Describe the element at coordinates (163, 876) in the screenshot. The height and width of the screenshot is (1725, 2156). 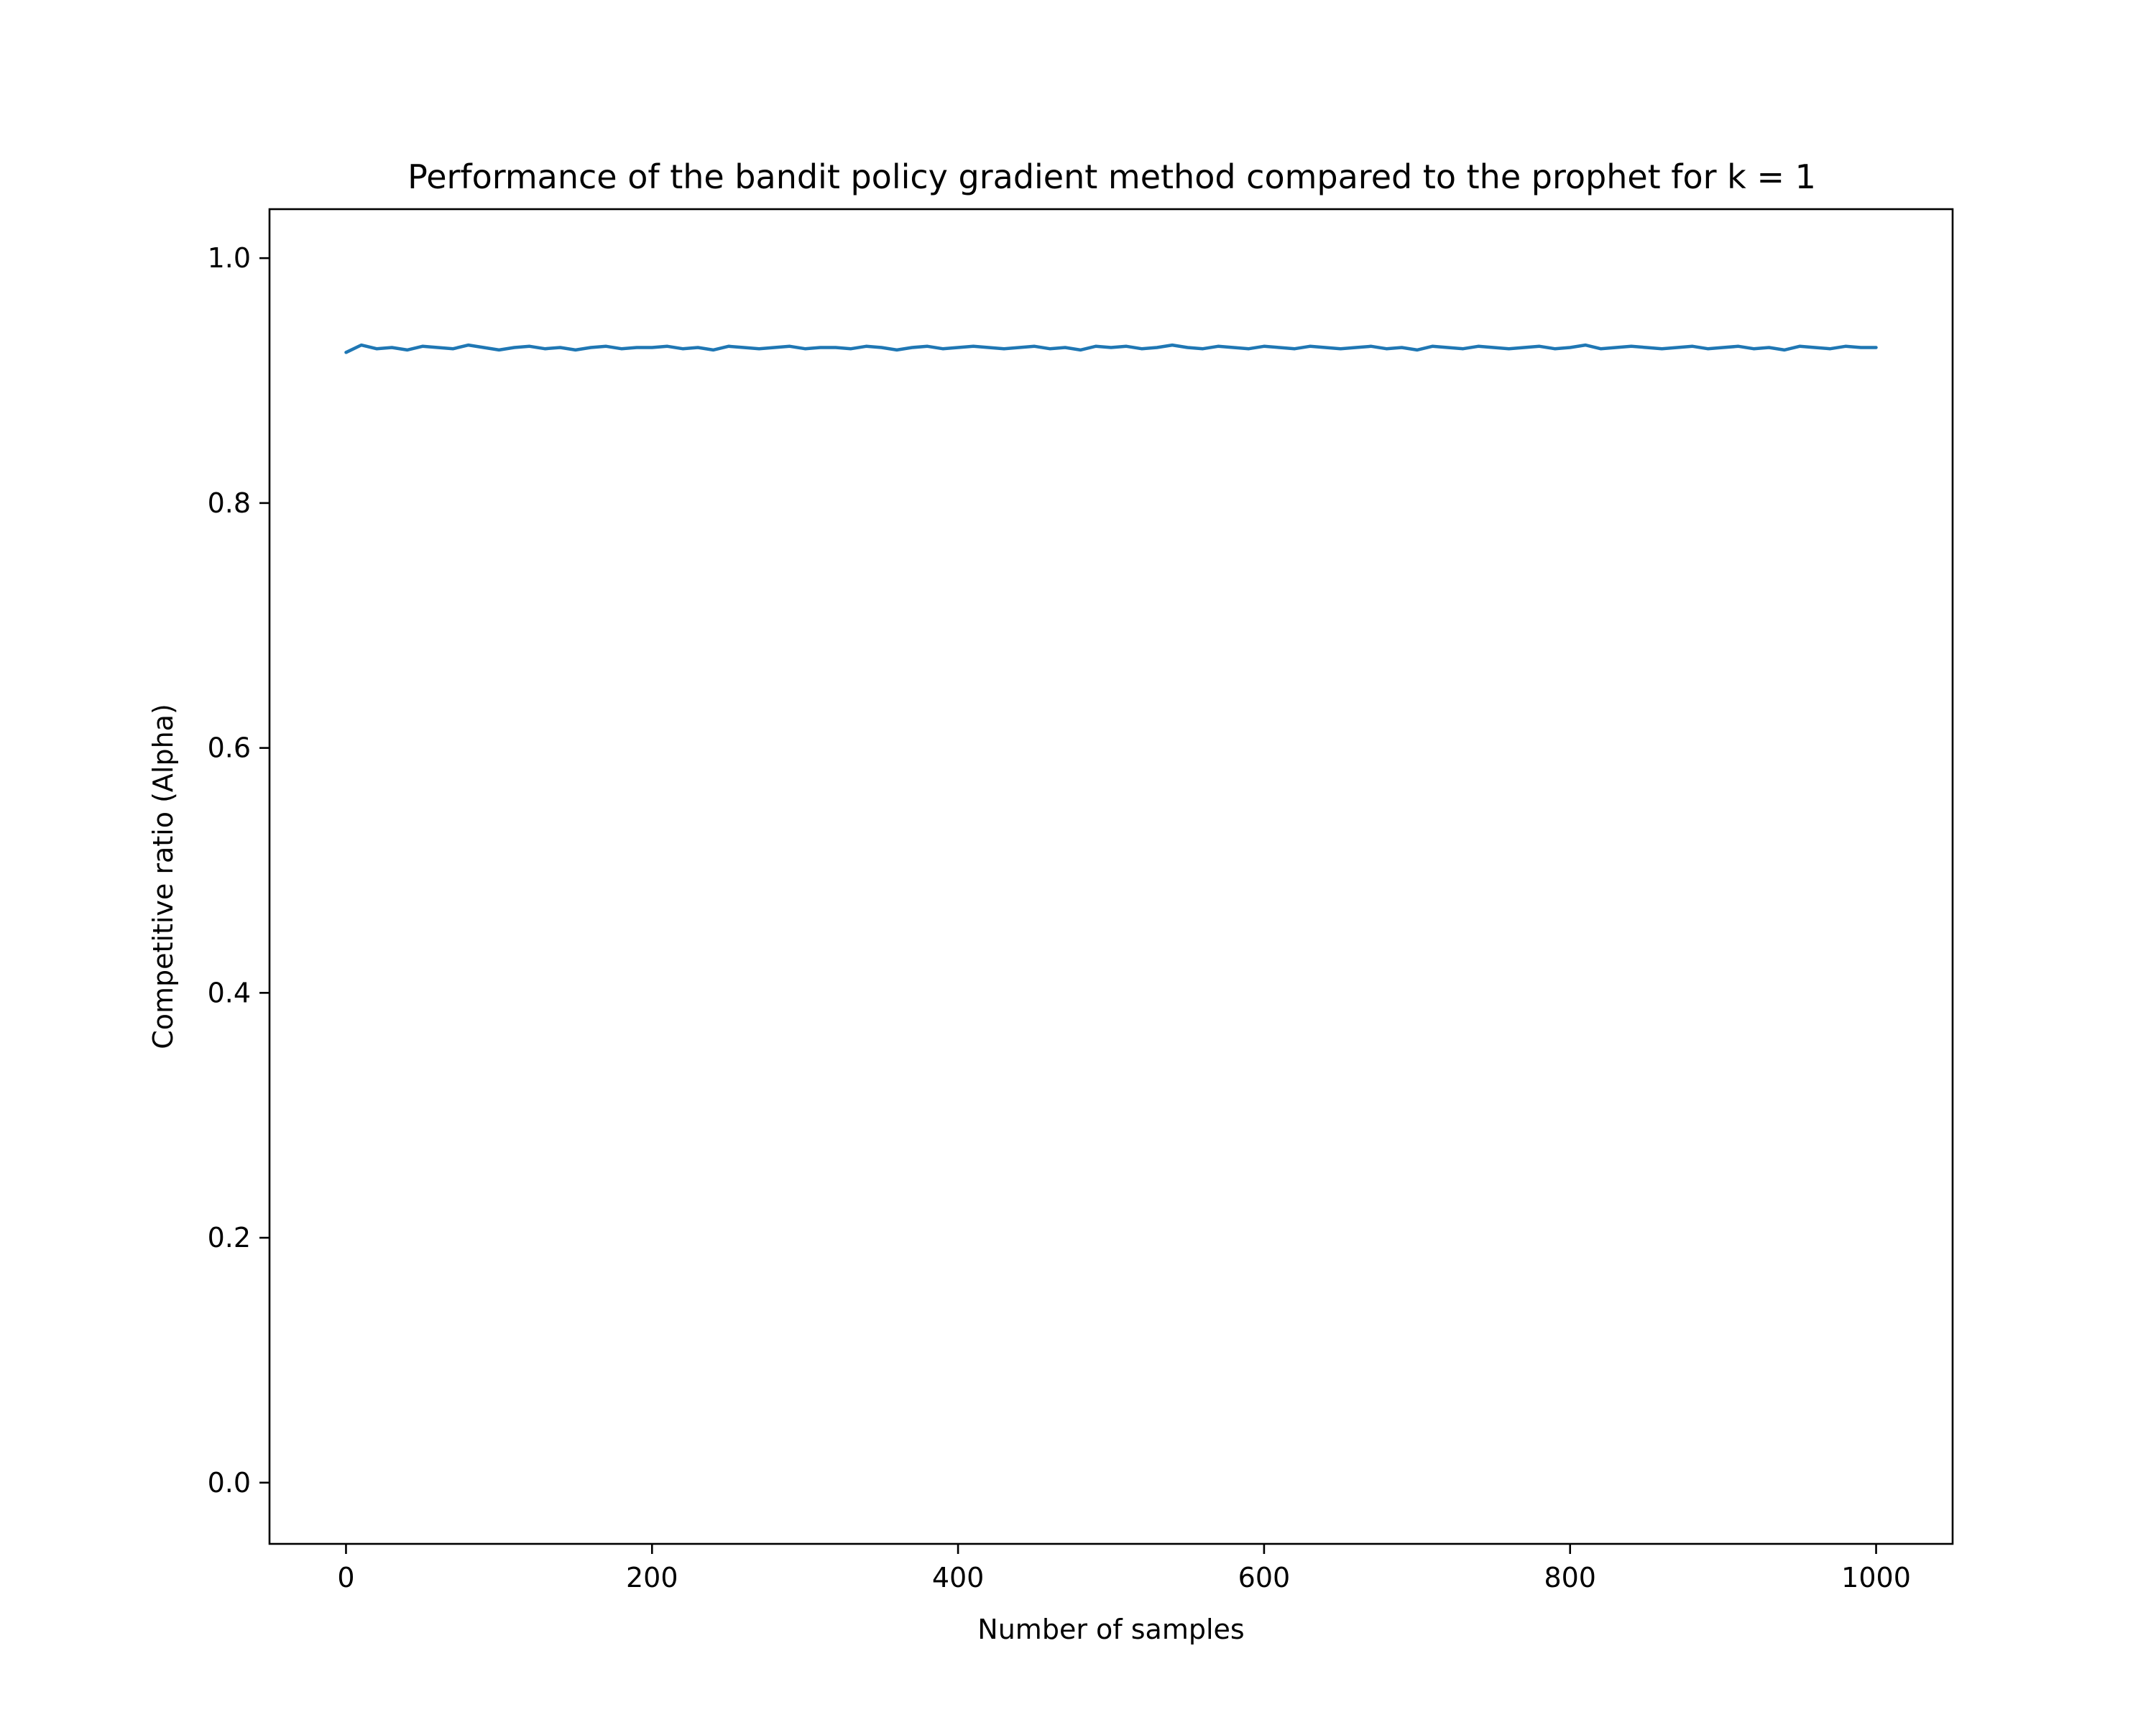
I see `y-axis-label: Competitive ratio (Alpha)` at that location.